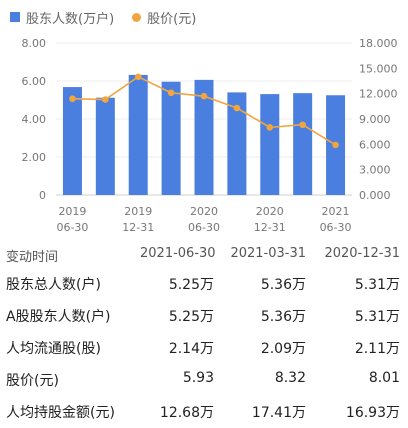 The image size is (408, 428). I want to click on table-row: A股股东人数(户) 5.25万 5.36万 5.31万, so click(204, 315).